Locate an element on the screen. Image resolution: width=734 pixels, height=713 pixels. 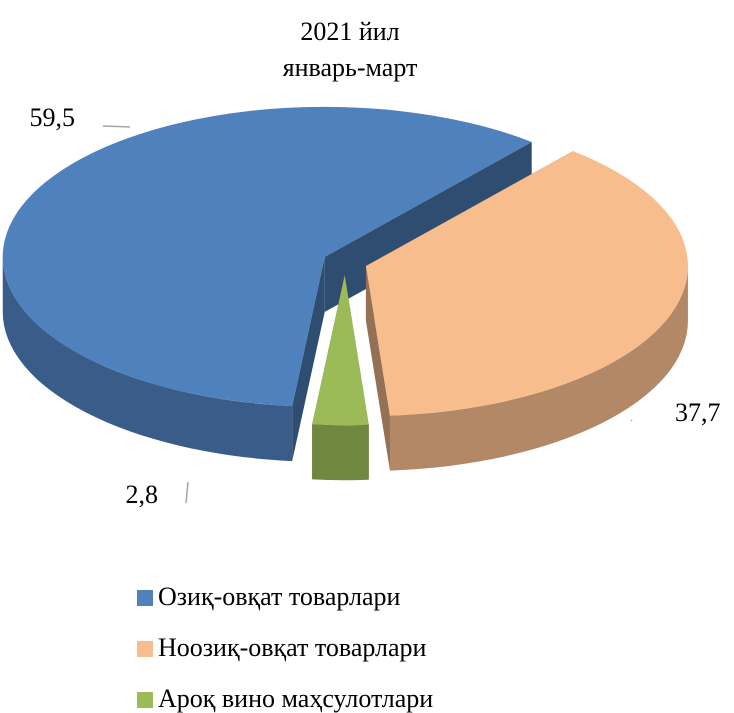
chart-title: январь-март is located at coordinates (350, 67).